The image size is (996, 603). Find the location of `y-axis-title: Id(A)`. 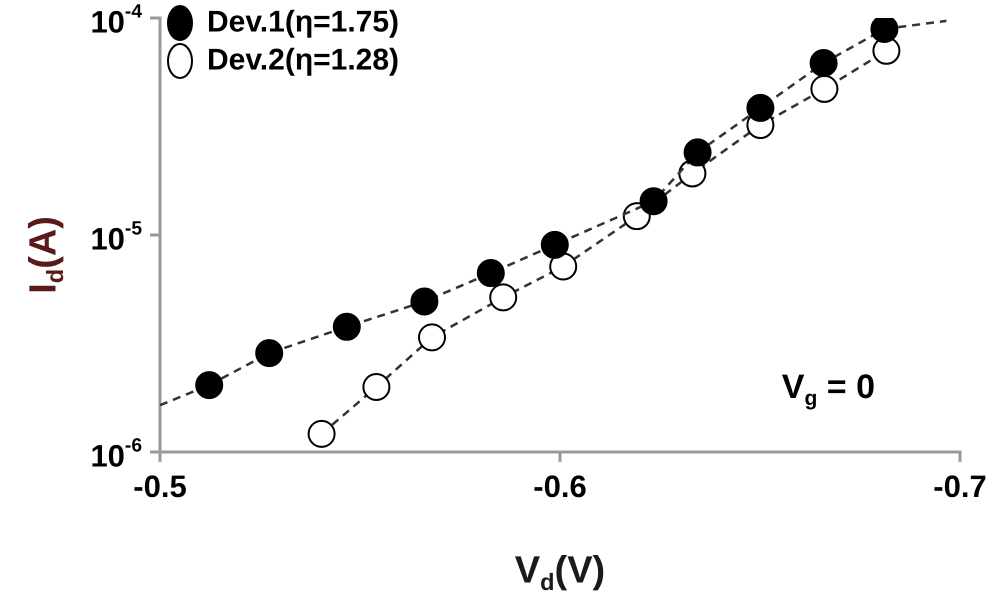

y-axis-title: Id(A) is located at coordinates (45, 255).